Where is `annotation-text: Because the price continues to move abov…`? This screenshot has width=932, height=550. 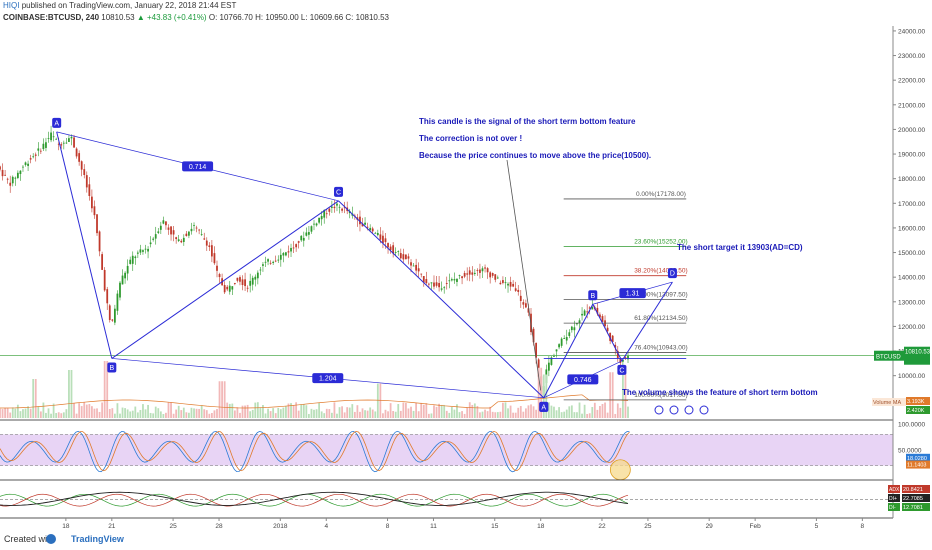
annotation-text: Because the price continues to move abov… is located at coordinates (535, 155).